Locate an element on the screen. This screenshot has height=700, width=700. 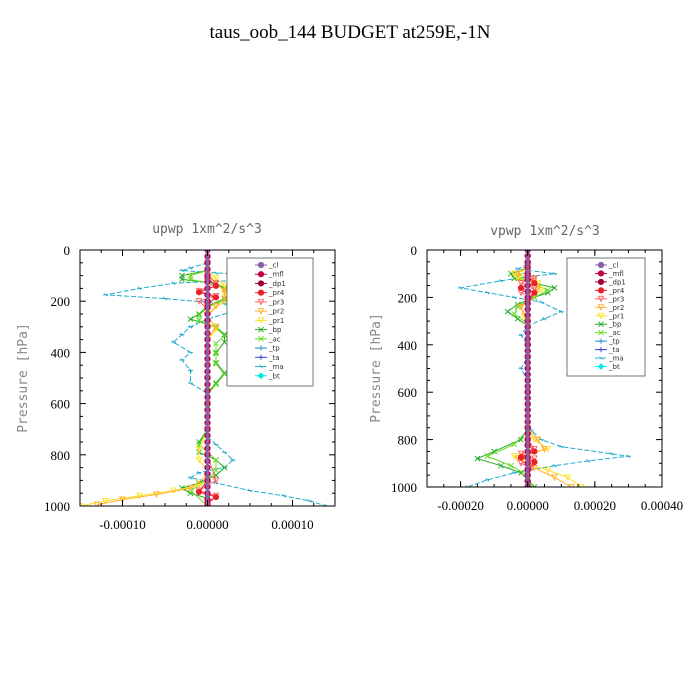
figure-title: taus_oob_144 BUDGET at259E,-1N is located at coordinates (350, 32).